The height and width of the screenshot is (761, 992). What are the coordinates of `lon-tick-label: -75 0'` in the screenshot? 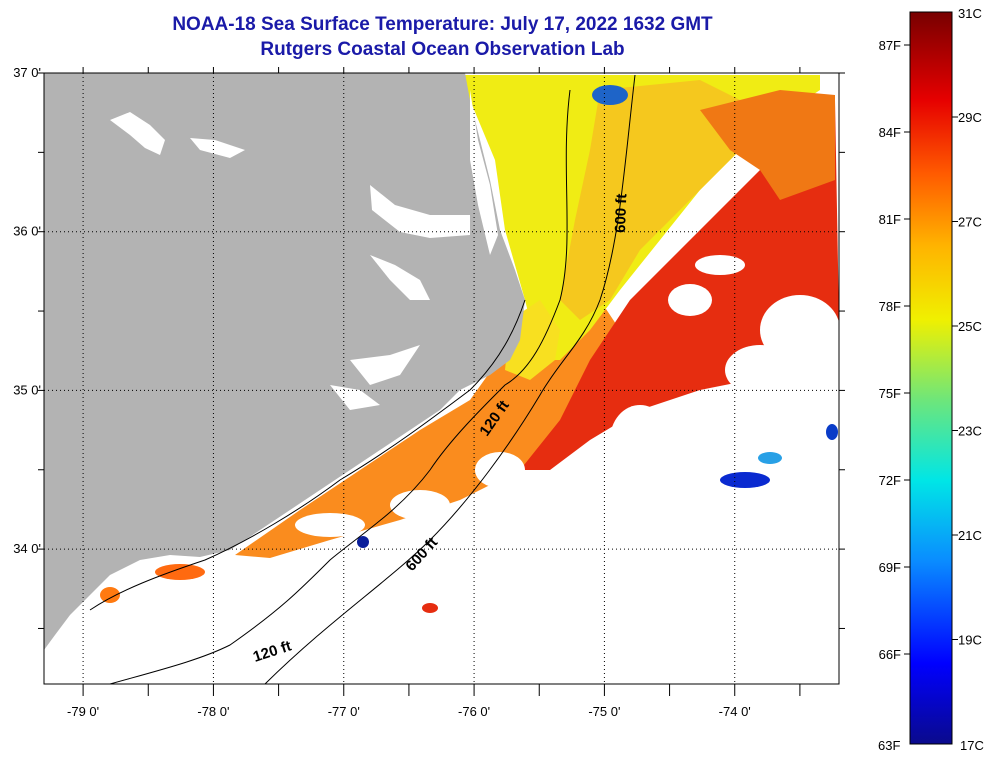 It's located at (604, 711).